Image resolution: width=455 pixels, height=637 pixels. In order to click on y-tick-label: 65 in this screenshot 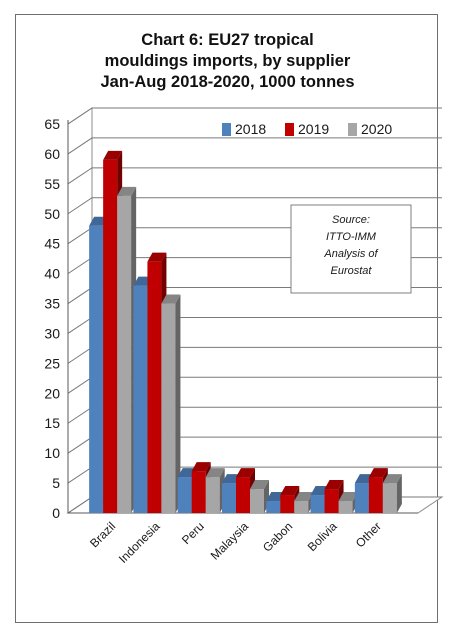, I will do `click(52, 124)`.